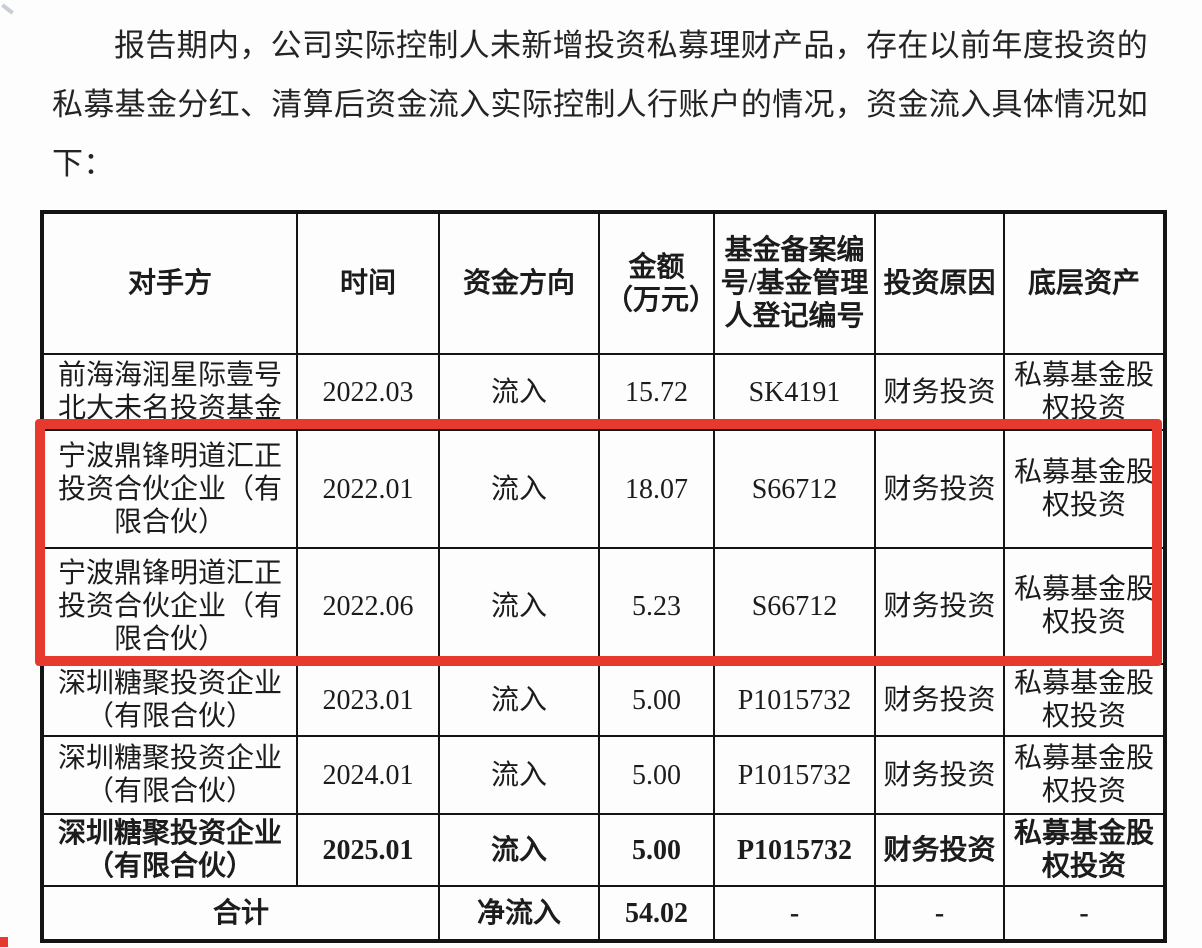  What do you see at coordinates (4, 942) in the screenshot?
I see `red-corner-mark` at bounding box center [4, 942].